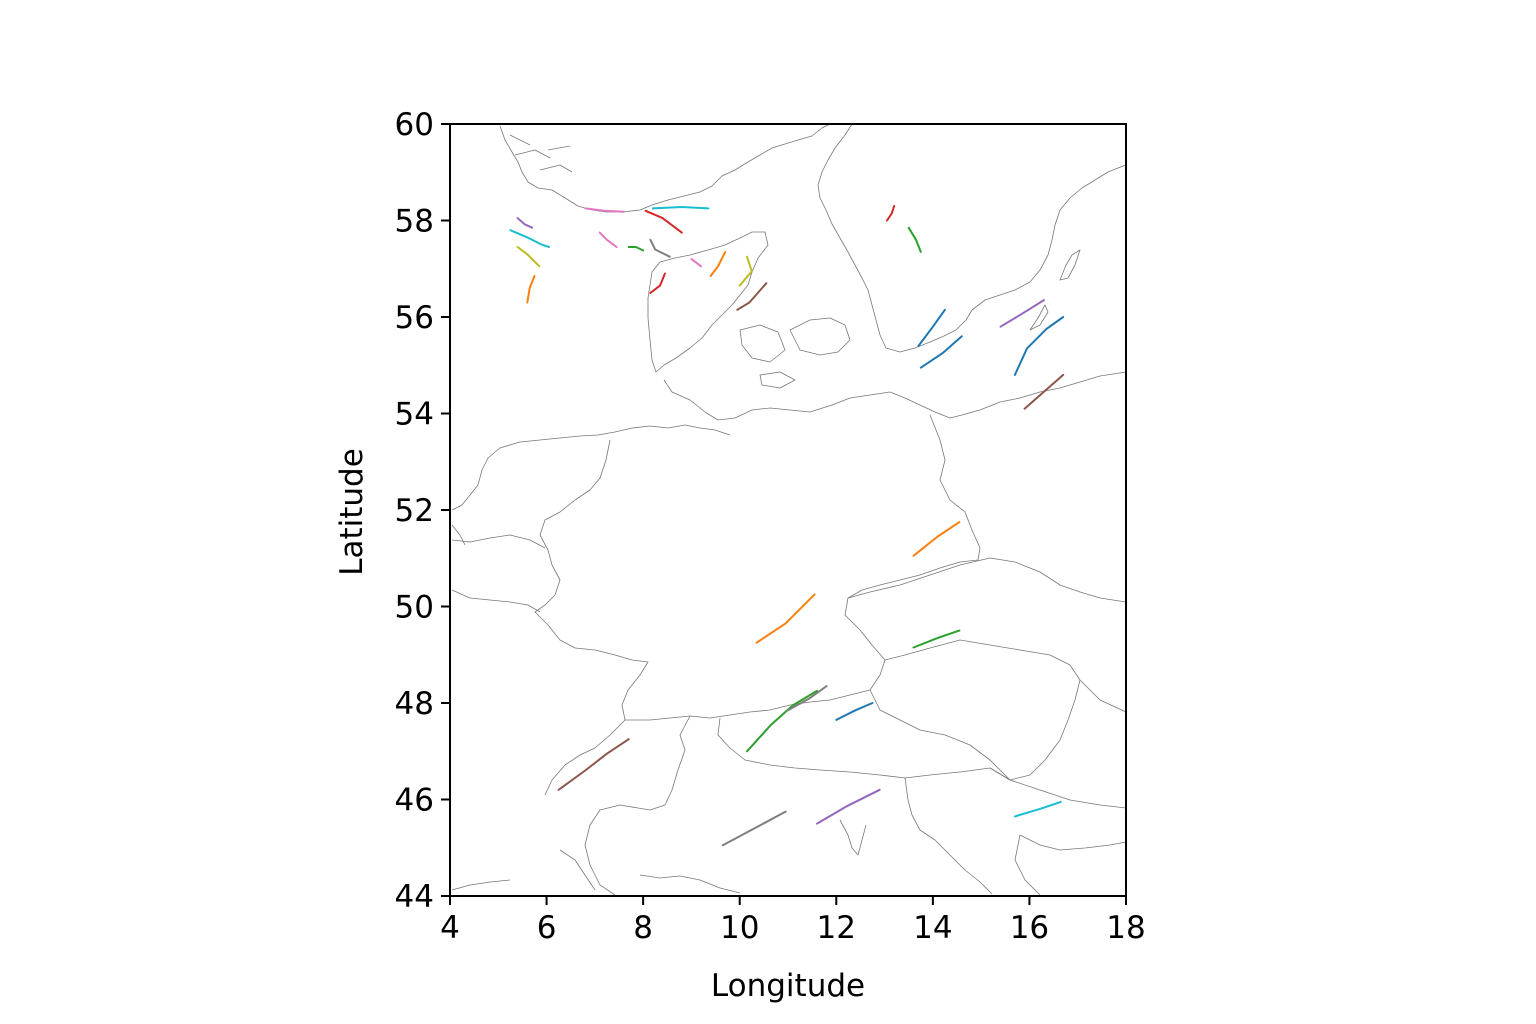 This screenshot has height=1024, width=1536. Describe the element at coordinates (547, 928) in the screenshot. I see `x-tick-label: 6` at that location.